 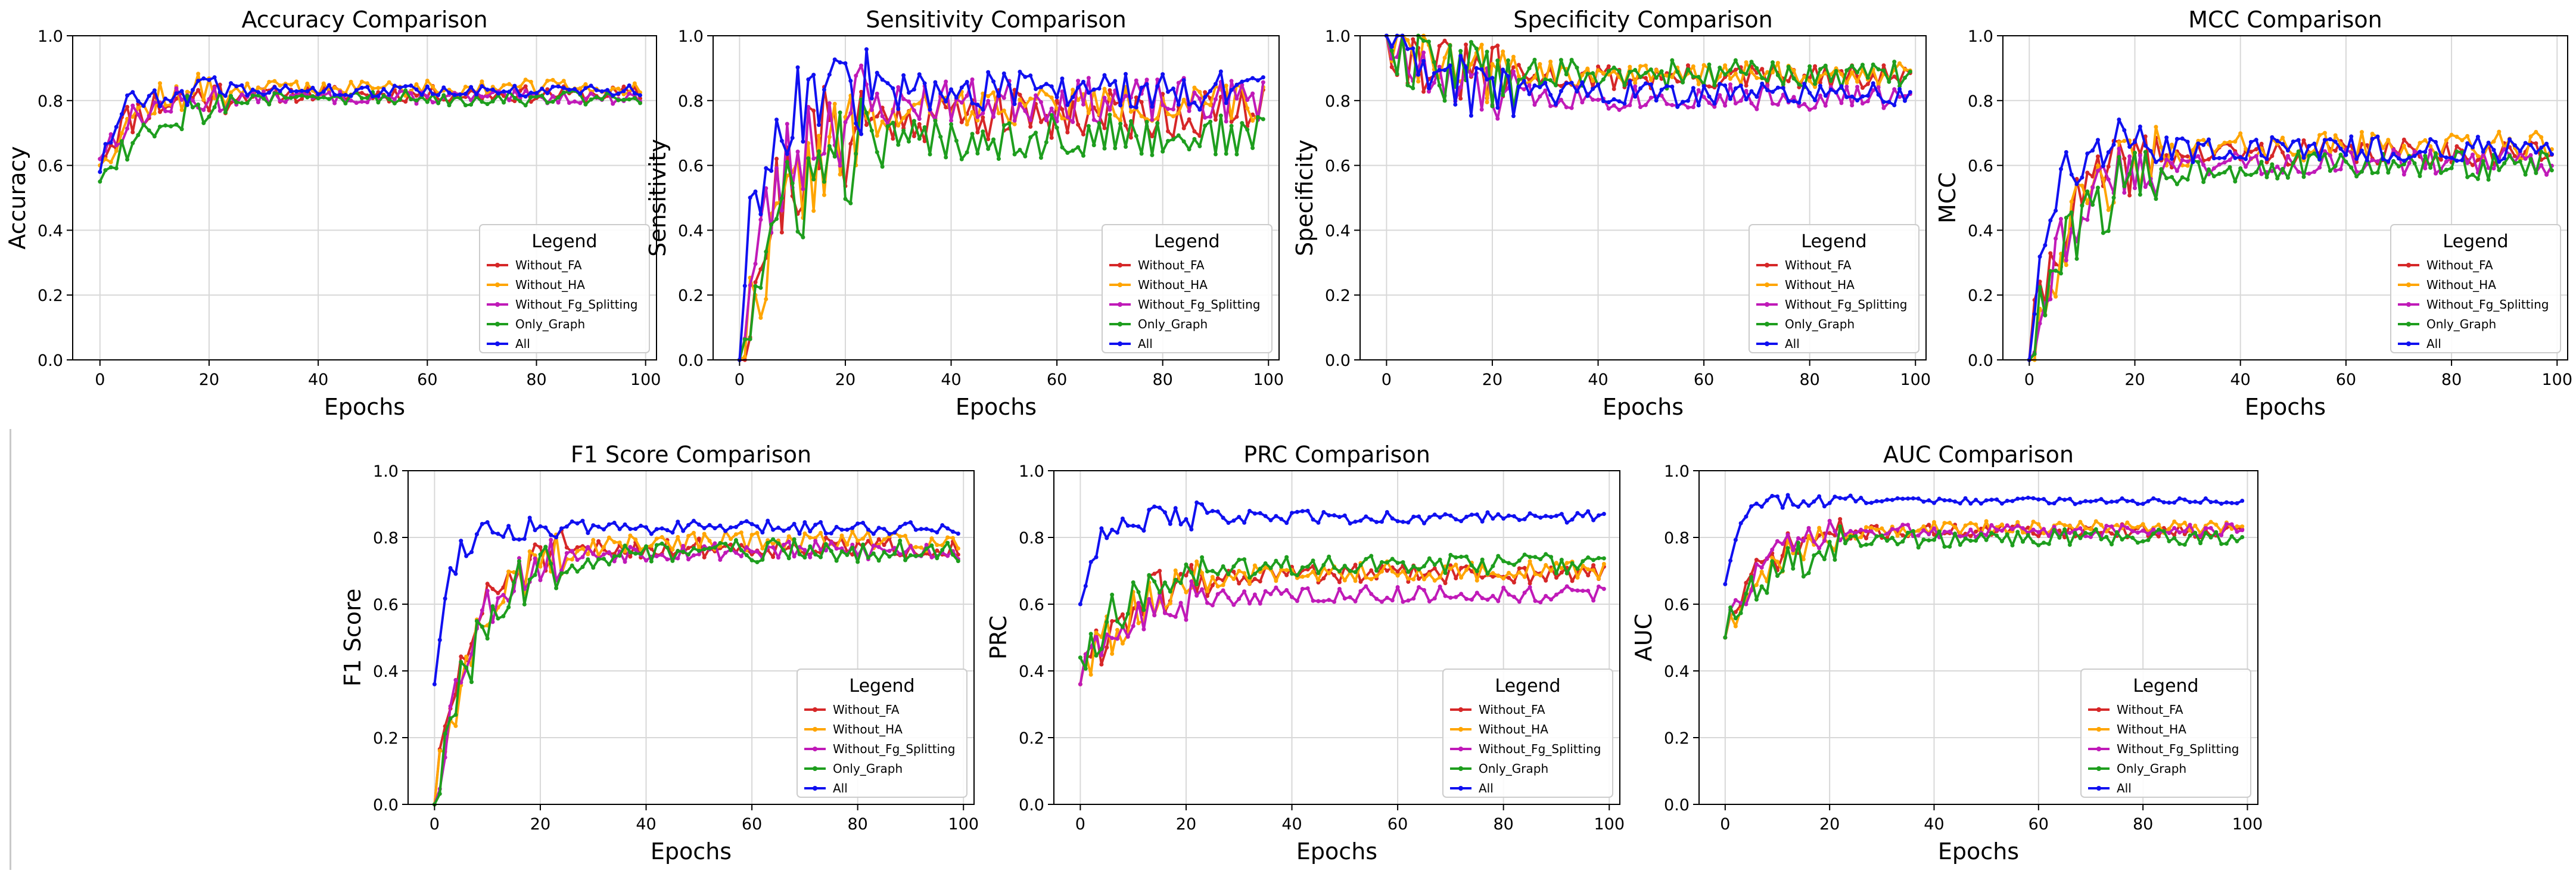 What do you see at coordinates (1809, 380) in the screenshot?
I see `x-tick-label: 80` at bounding box center [1809, 380].